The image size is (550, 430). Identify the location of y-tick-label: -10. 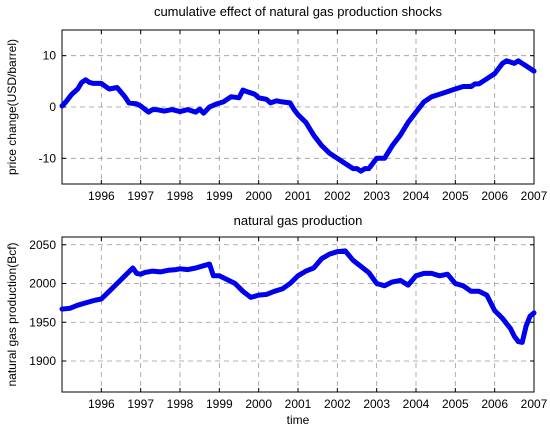
(48, 158).